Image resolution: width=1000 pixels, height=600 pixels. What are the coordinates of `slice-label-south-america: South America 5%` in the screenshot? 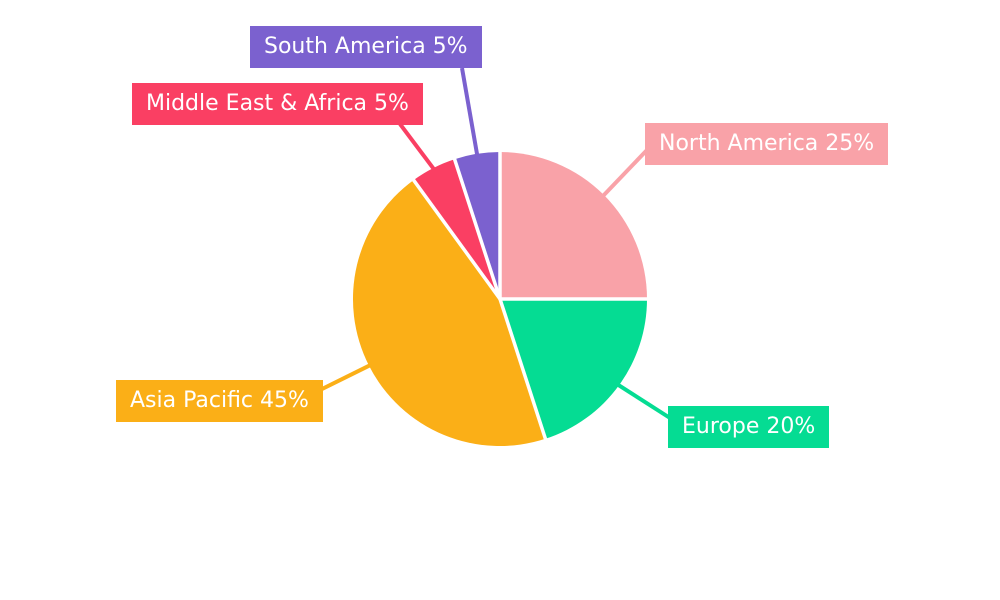 It's located at (366, 47).